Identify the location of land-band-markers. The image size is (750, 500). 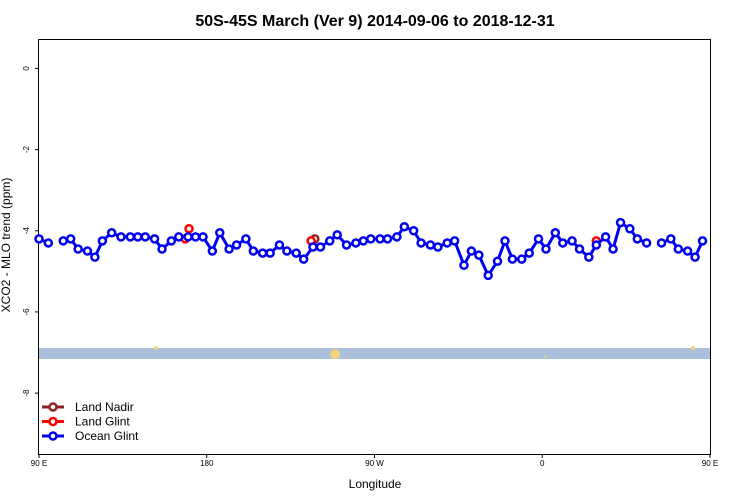
(424, 352).